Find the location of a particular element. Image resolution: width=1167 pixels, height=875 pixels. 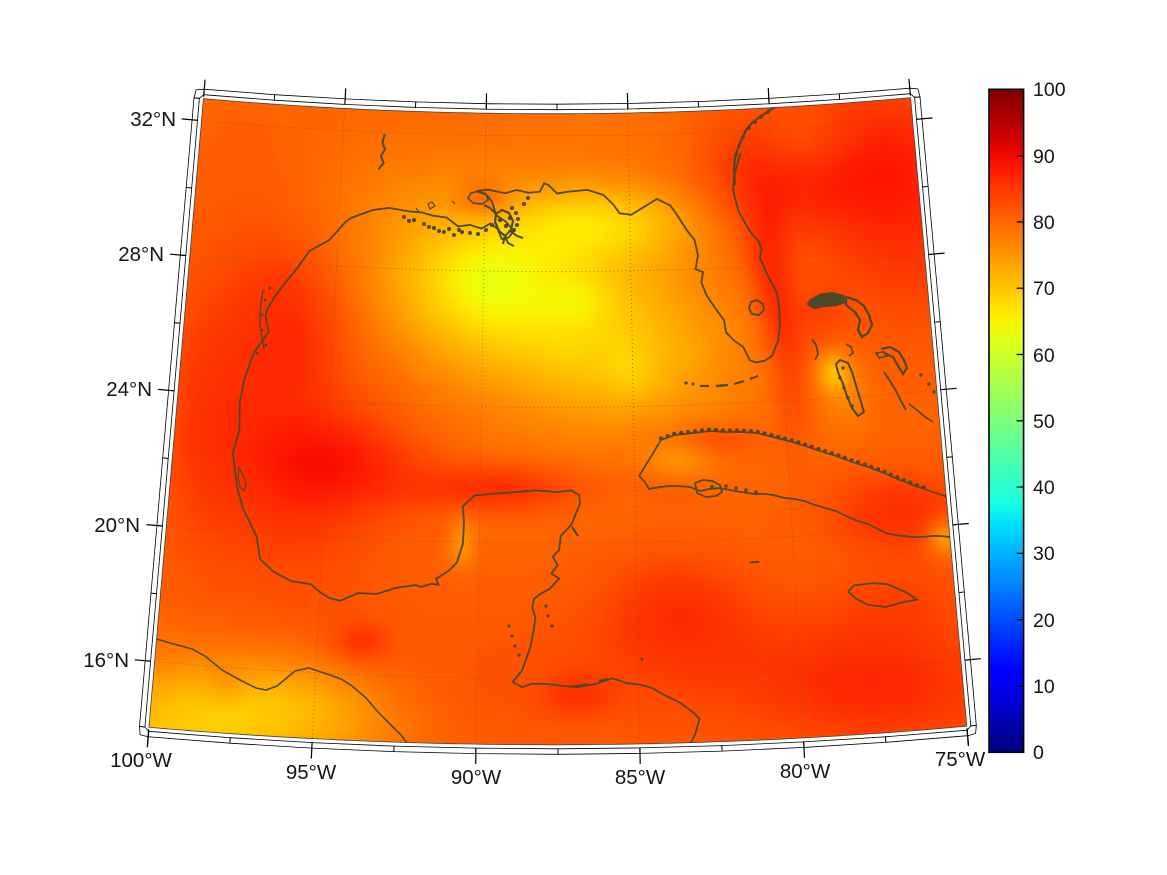

svg-text: 32°N is located at coordinates (153, 119).